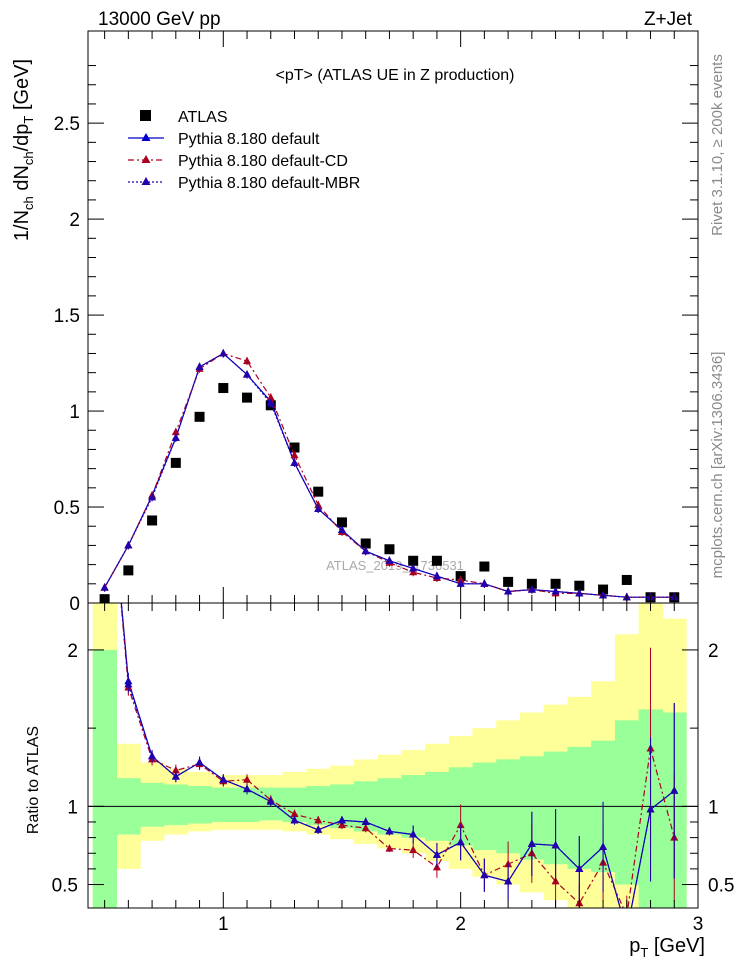  Describe the element at coordinates (145, 115) in the screenshot. I see `legend-marker-square` at that location.